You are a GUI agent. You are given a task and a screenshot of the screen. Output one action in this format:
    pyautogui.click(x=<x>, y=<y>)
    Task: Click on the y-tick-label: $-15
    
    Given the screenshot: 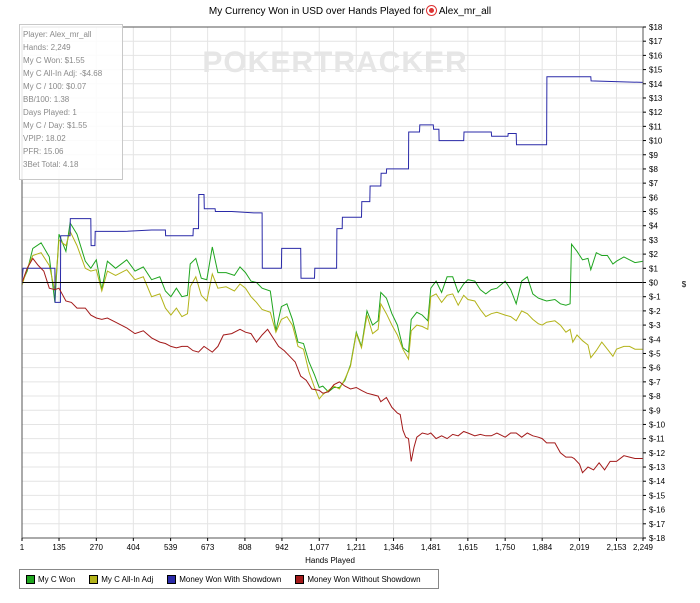 What is the action you would take?
    pyautogui.click(x=657, y=495)
    